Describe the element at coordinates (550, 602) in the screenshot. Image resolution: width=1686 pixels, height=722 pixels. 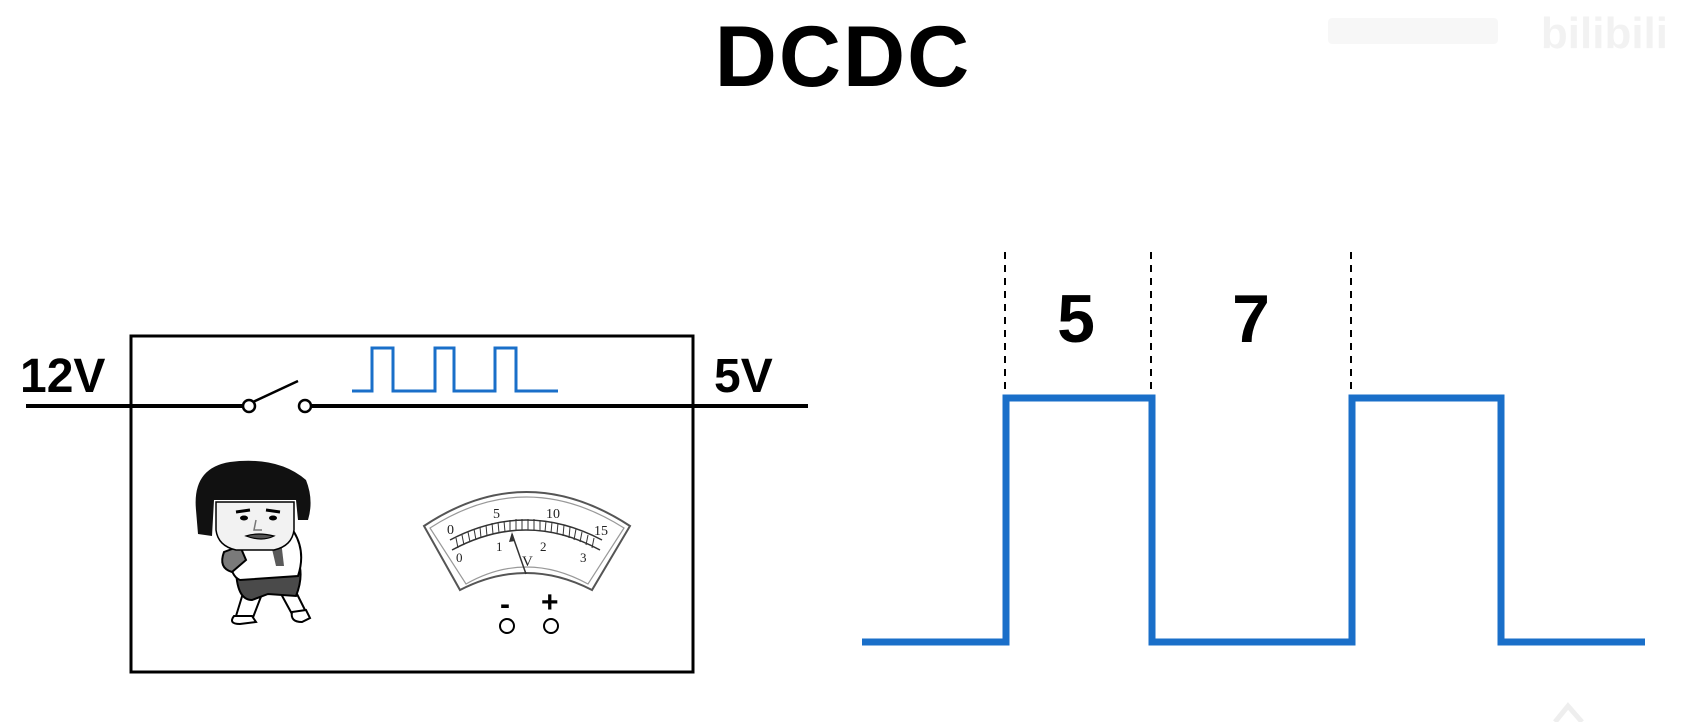
I see `terminal-plus-label: +` at that location.